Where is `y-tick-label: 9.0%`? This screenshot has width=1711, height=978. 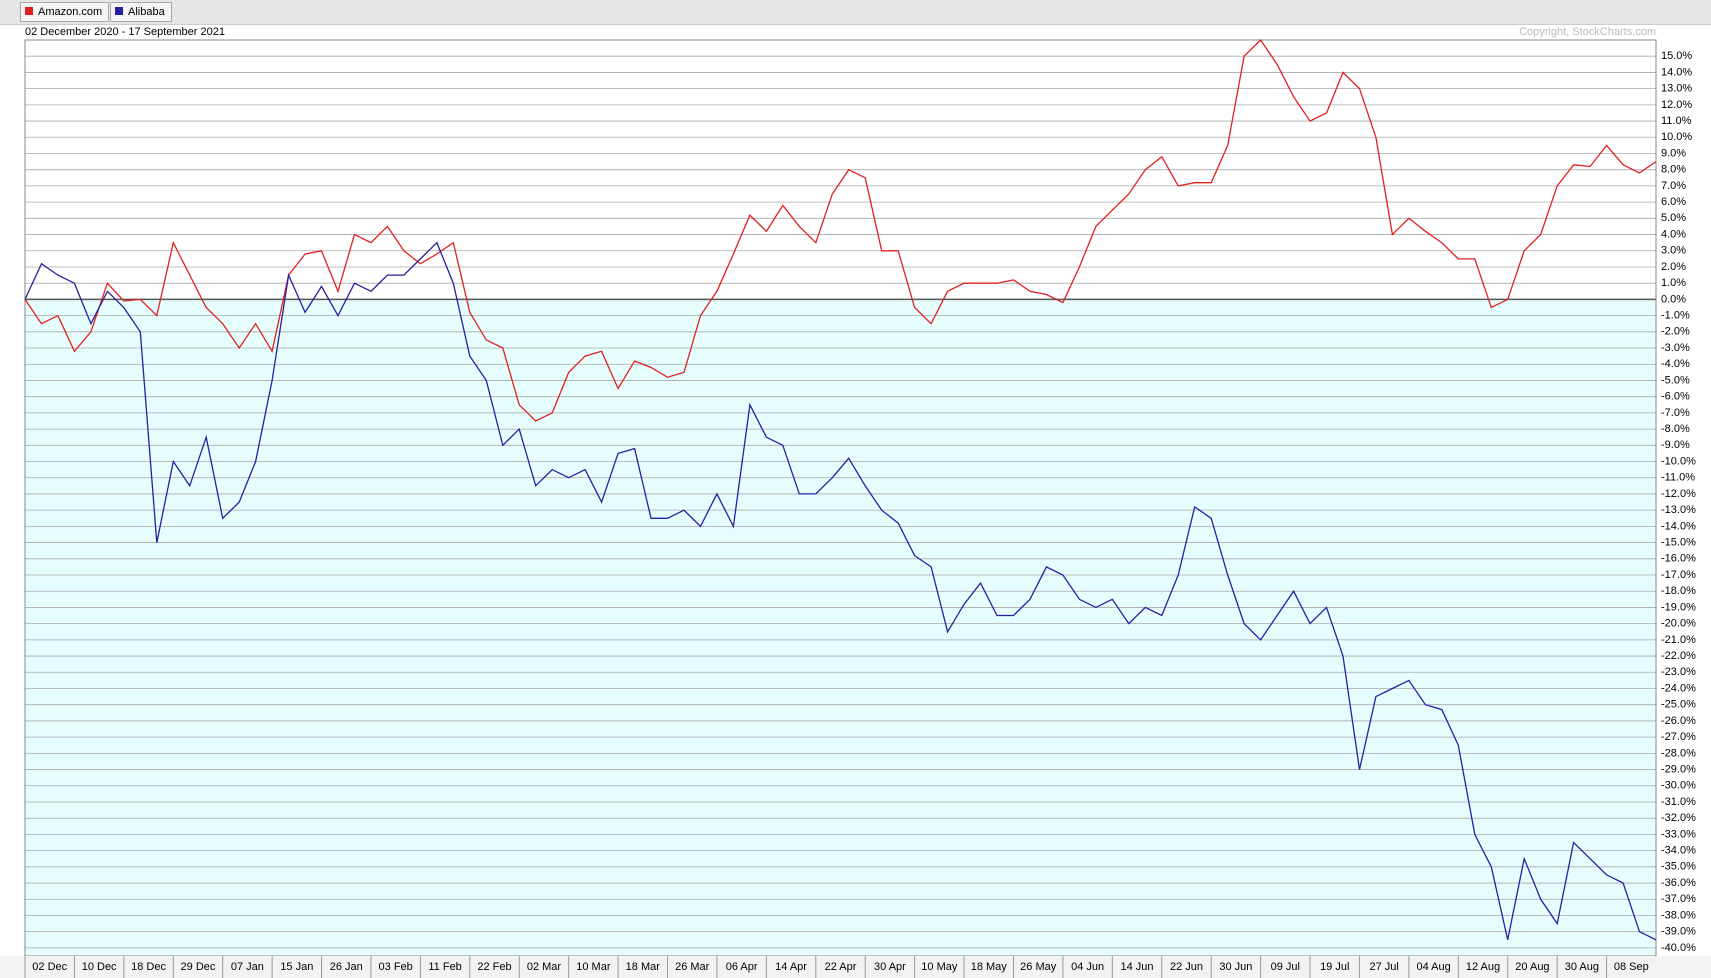
y-tick-label: 9.0% is located at coordinates (1673, 153).